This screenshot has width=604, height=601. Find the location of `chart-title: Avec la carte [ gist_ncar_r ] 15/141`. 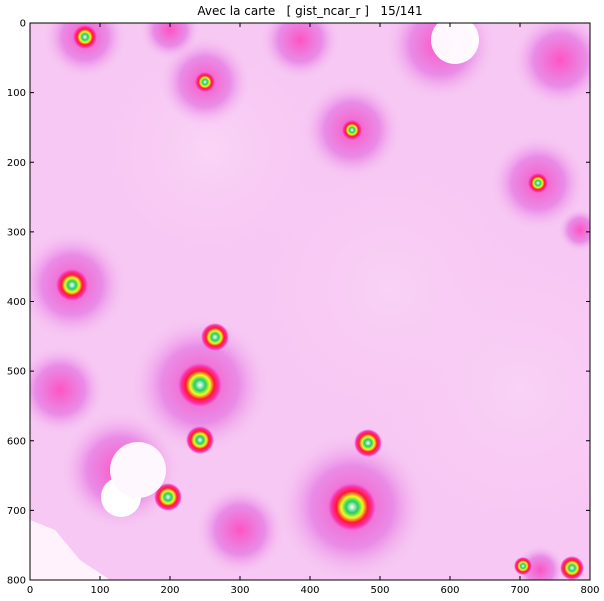

chart-title: Avec la carte [ gist_ncar_r ] 15/141 is located at coordinates (310, 11).